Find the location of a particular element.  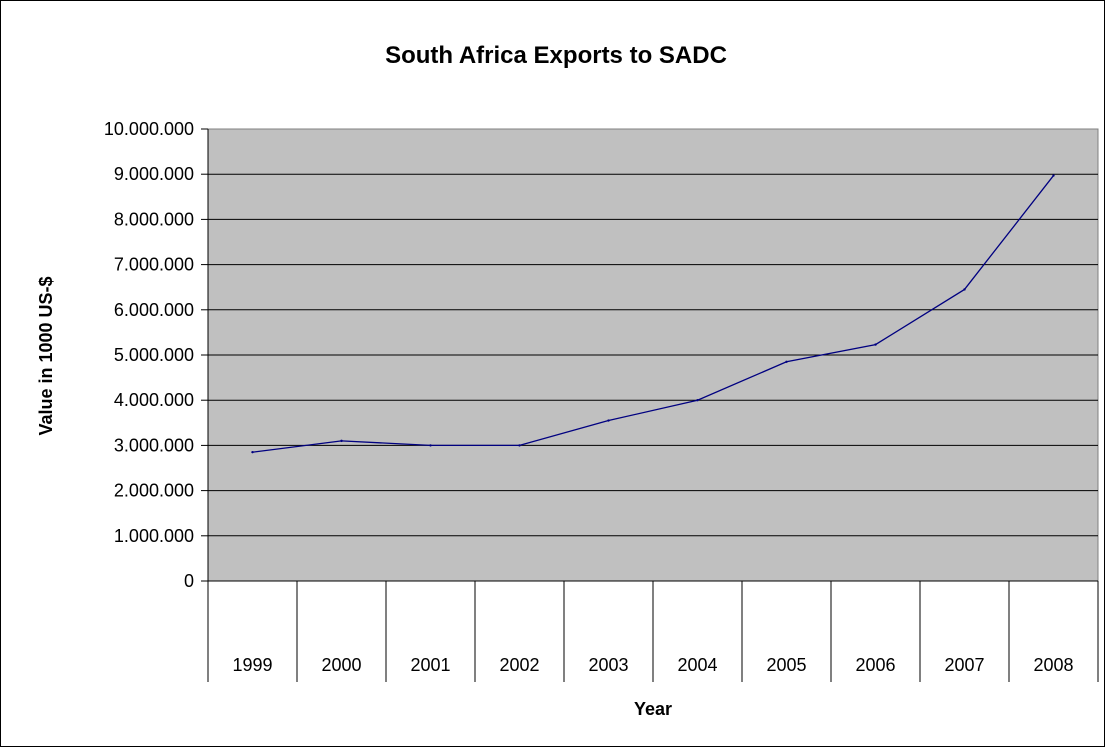

y-tick-label: 3.000.000 is located at coordinates (154, 445).